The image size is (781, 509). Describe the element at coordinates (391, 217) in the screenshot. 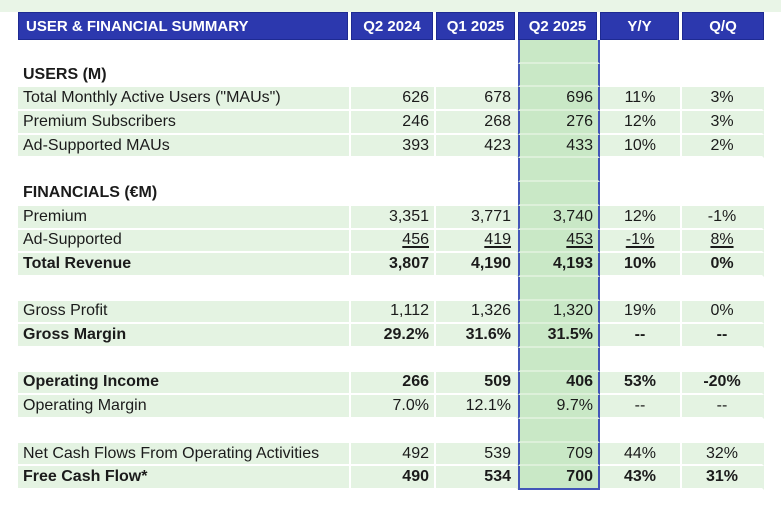

I see `table-row: Premium 3,351 3,771 3,740 12% -1%` at that location.